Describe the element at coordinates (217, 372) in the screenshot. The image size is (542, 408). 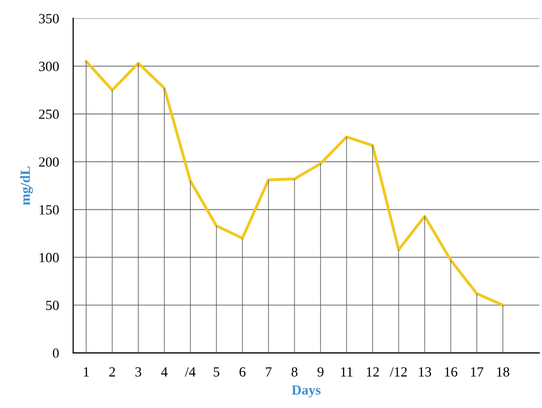
I see `x-tick-label: 5` at that location.